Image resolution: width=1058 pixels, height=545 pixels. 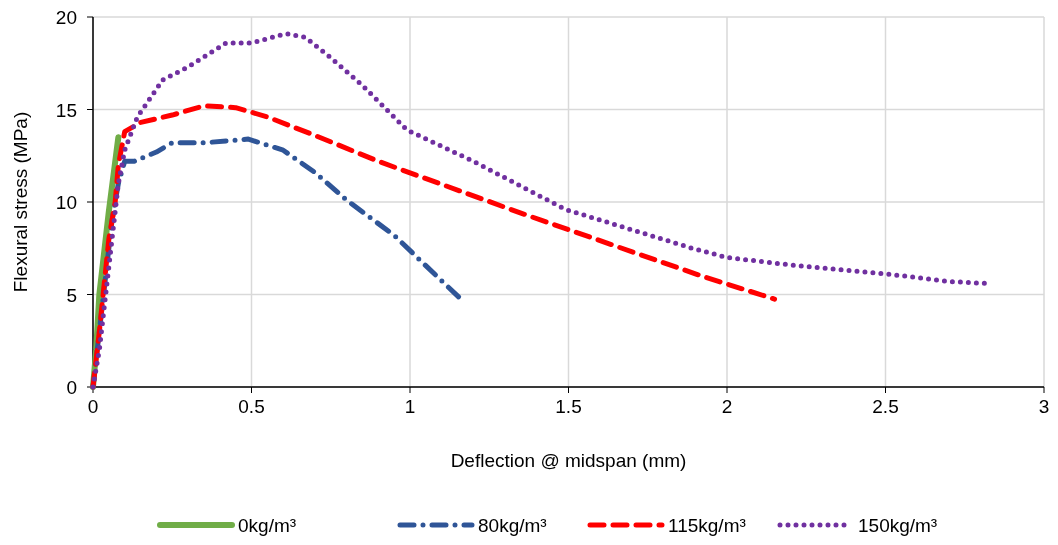 What do you see at coordinates (707, 525) in the screenshot?
I see `legend-label: 115kg/m³` at bounding box center [707, 525].